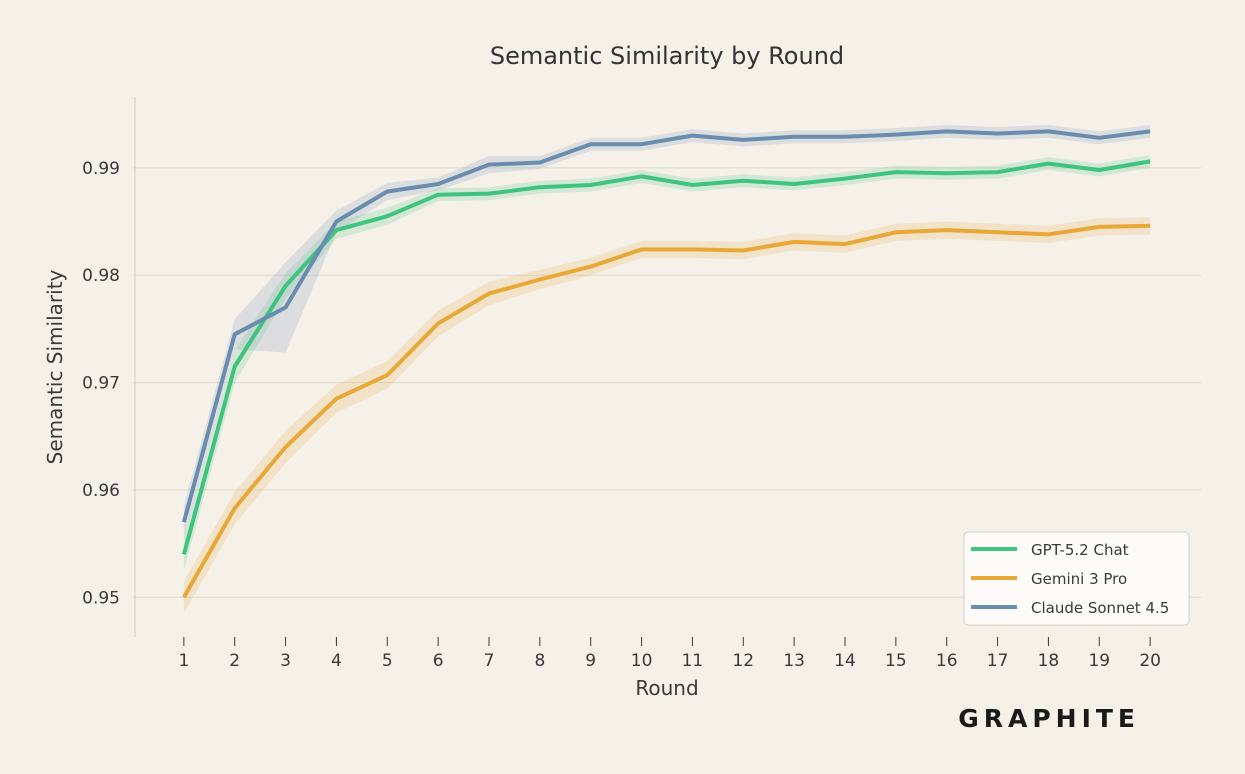 The width and height of the screenshot is (1245, 774). What do you see at coordinates (794, 661) in the screenshot?
I see `x-tick-label-13: 13` at bounding box center [794, 661].